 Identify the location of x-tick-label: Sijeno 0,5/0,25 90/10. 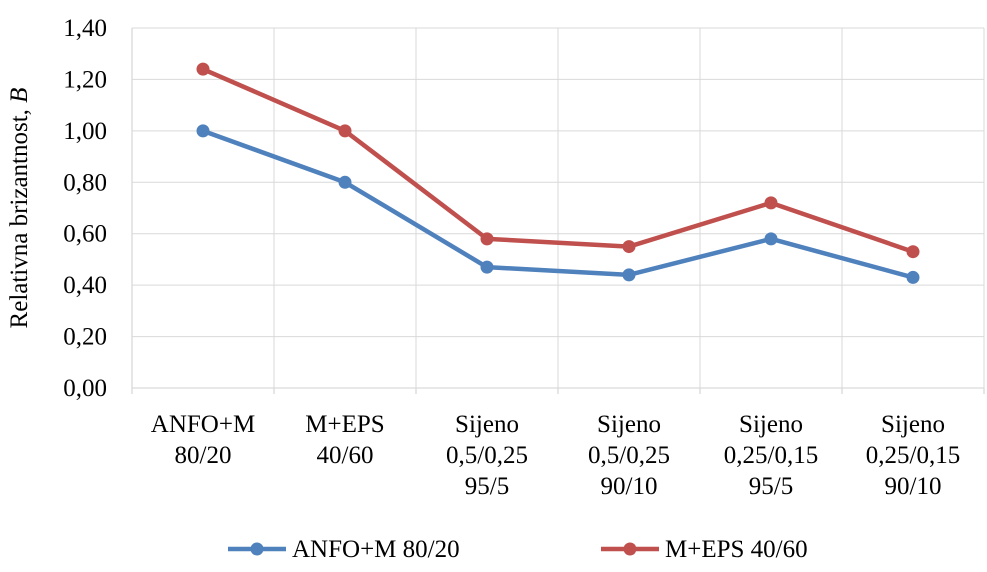
(629, 455).